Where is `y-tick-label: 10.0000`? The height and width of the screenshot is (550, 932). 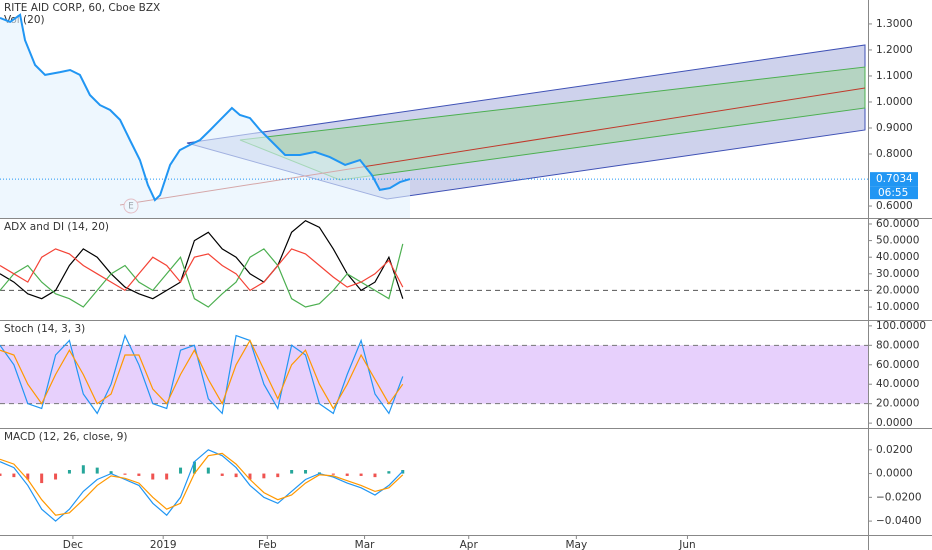
y-tick-label: 10.0000 is located at coordinates (897, 307).